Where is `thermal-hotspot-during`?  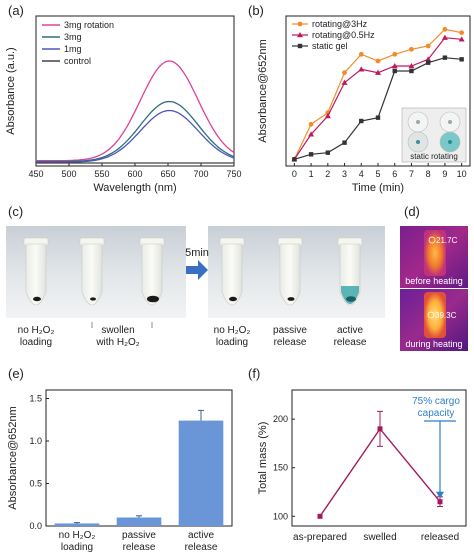
thermal-hotspot-during is located at coordinates (435, 315).